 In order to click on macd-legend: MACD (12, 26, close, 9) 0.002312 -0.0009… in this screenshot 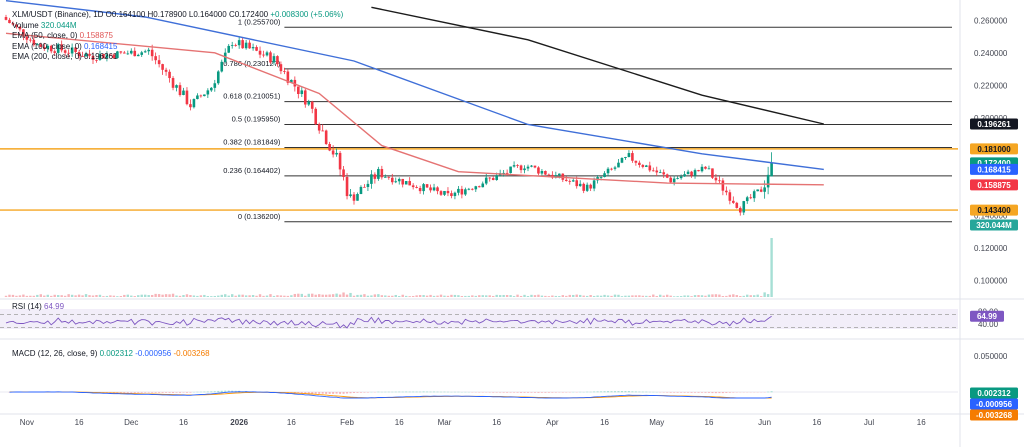, I will do `click(111, 353)`.